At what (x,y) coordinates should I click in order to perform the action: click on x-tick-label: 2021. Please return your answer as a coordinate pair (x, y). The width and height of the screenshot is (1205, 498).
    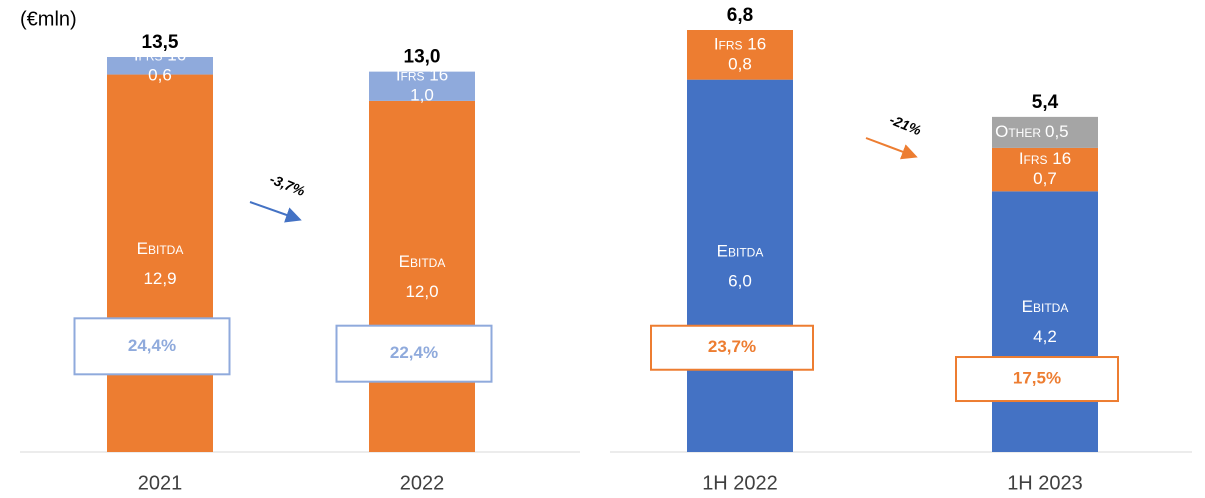
    Looking at the image, I should click on (160, 483).